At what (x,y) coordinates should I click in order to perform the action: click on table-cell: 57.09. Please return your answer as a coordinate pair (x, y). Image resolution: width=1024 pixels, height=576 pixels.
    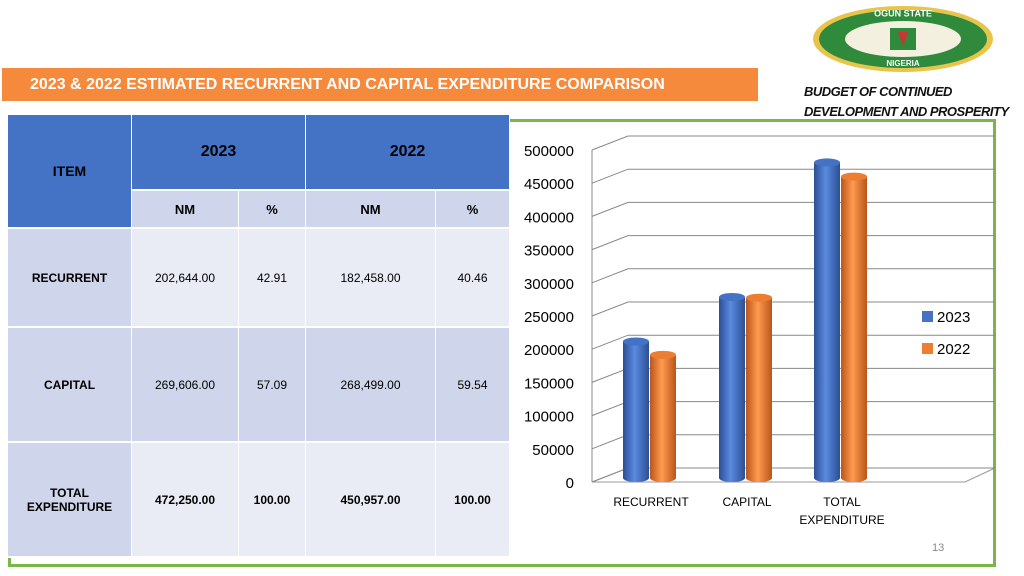
    Looking at the image, I should click on (272, 385).